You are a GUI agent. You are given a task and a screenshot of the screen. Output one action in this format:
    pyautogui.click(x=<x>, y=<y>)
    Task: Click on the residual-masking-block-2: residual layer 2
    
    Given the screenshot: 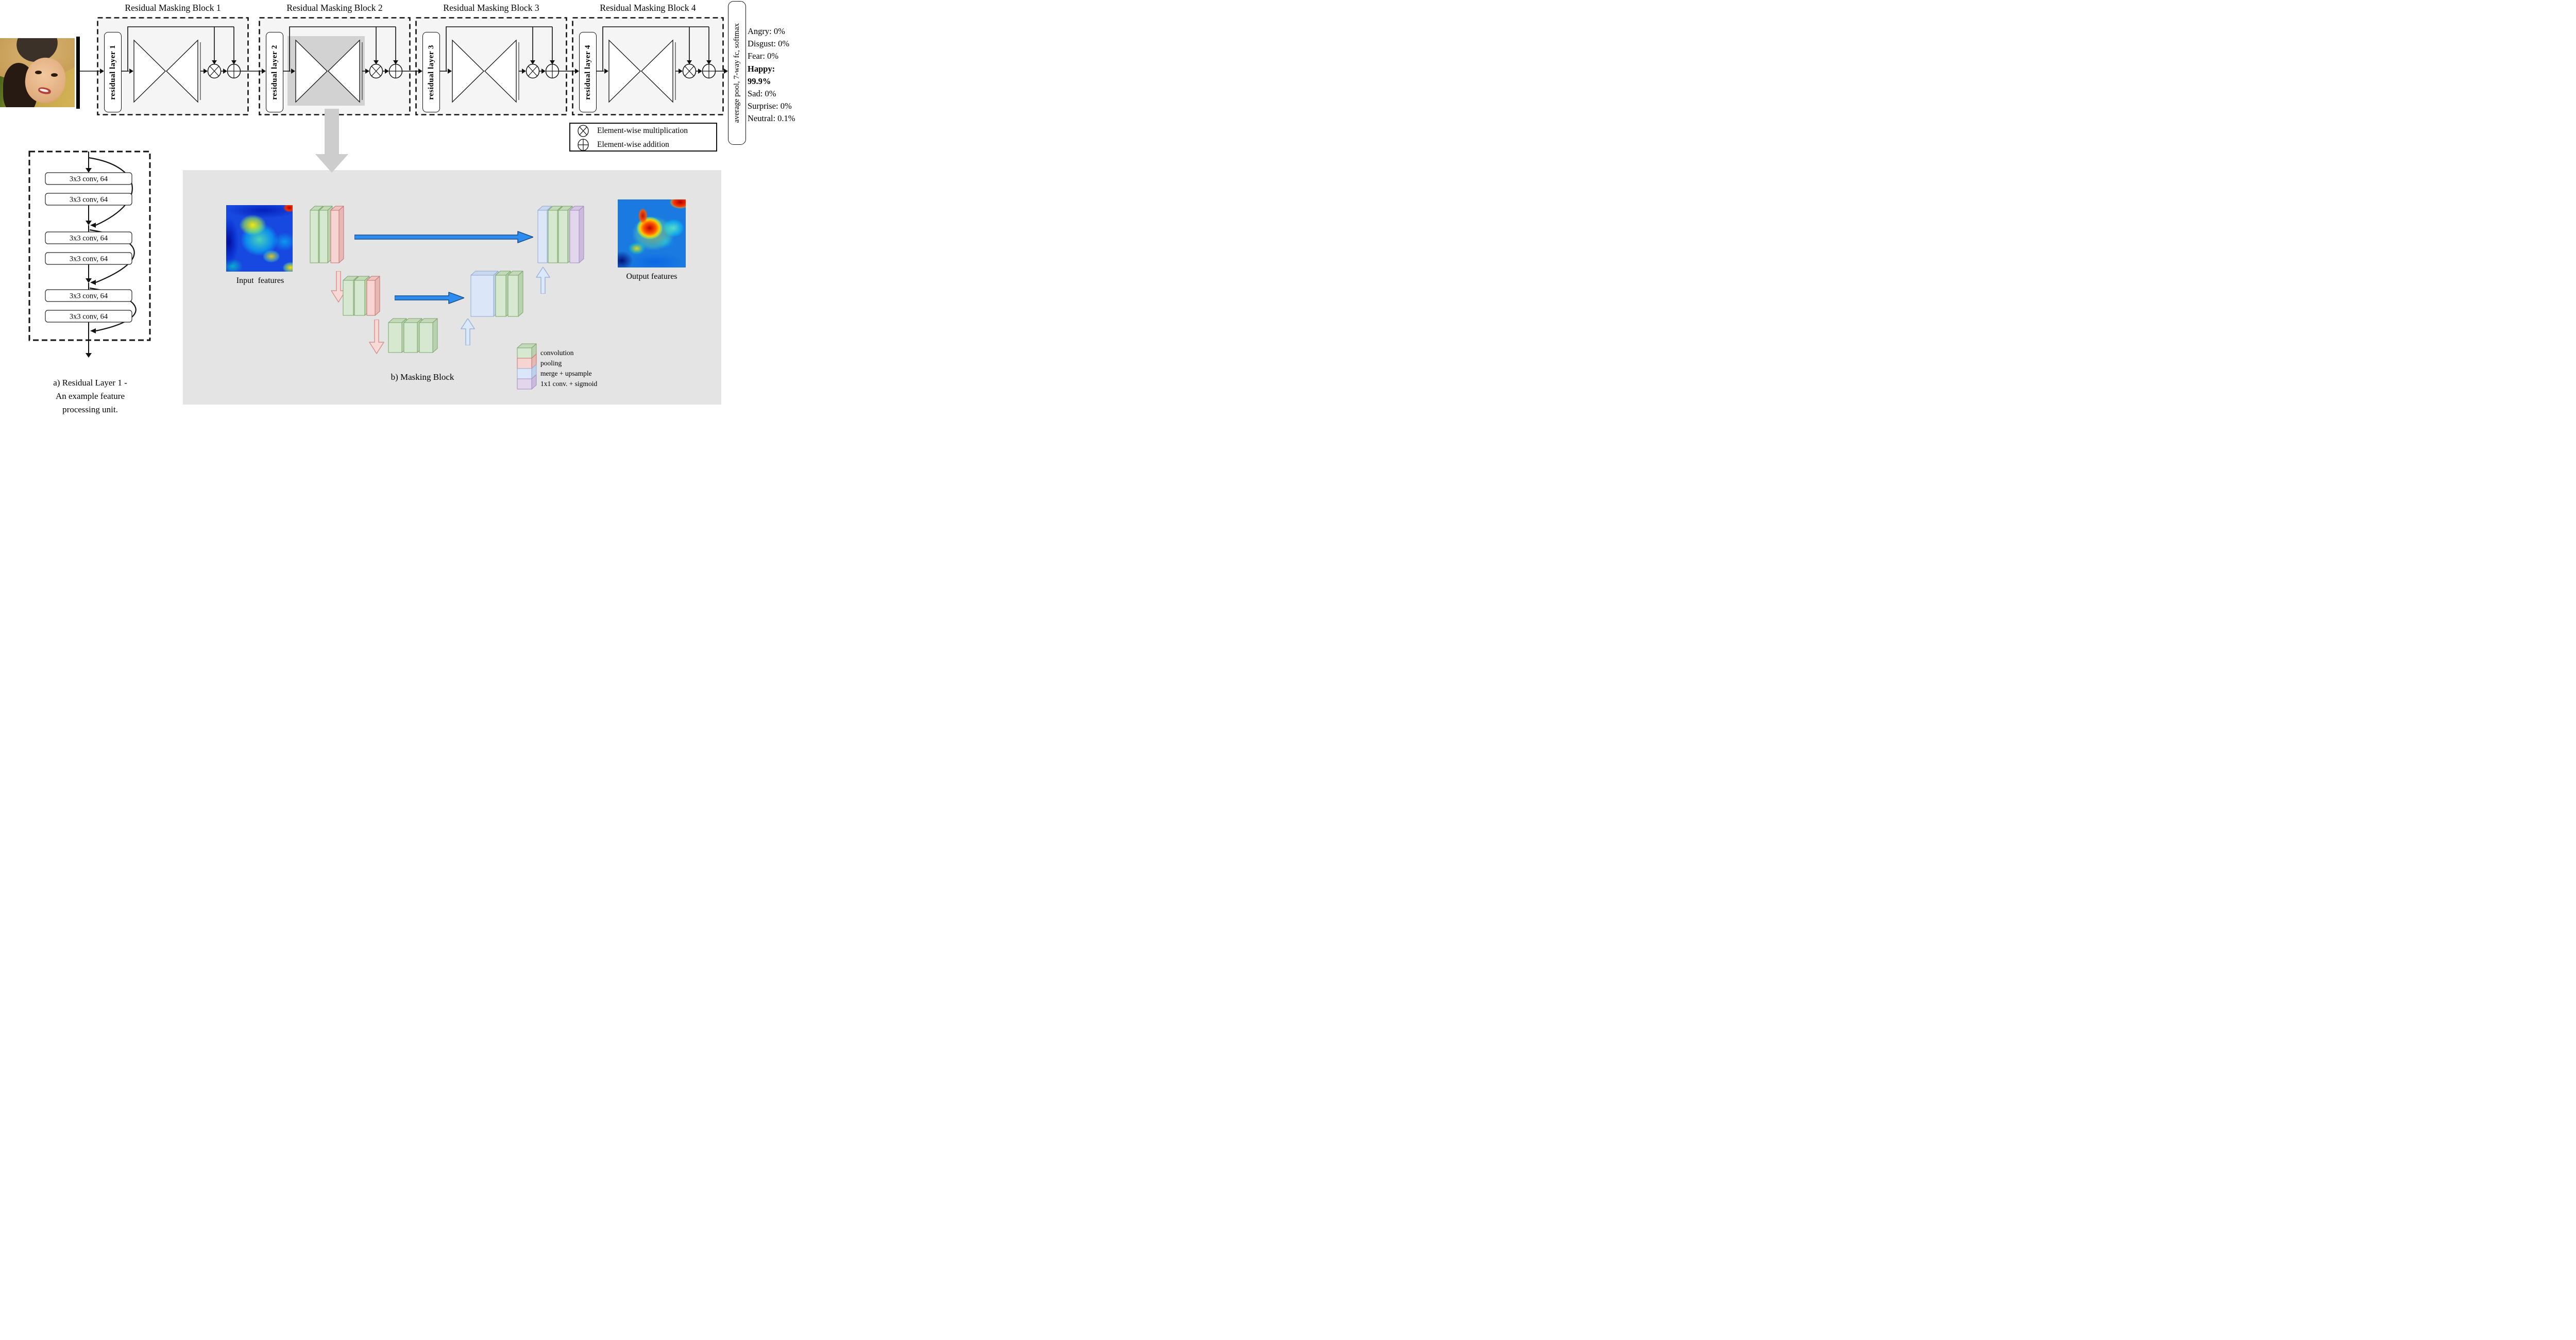 What is the action you would take?
    pyautogui.click(x=335, y=66)
    